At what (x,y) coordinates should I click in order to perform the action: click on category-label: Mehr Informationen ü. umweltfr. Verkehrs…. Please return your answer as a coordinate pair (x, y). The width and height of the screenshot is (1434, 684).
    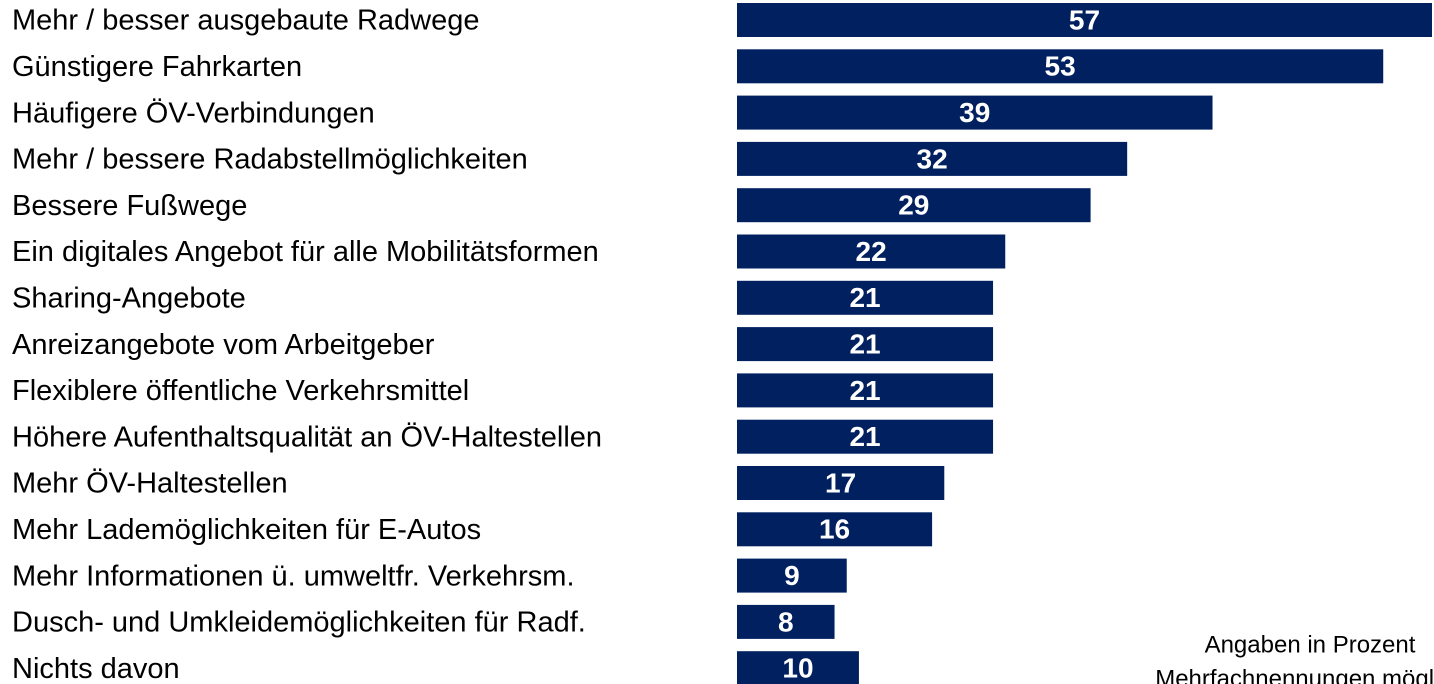
    Looking at the image, I should click on (293, 576).